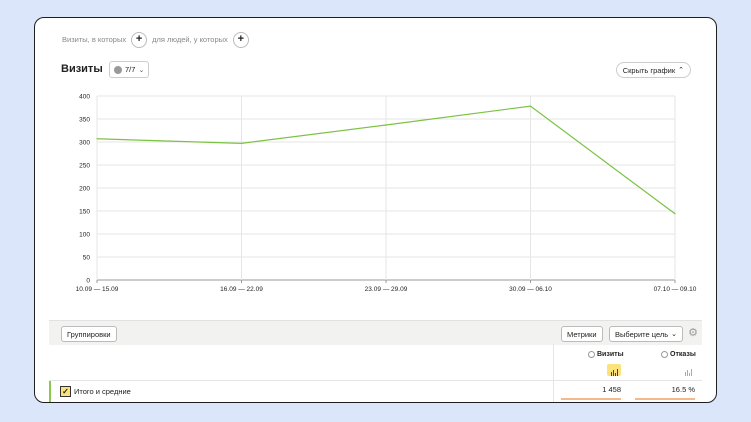 The height and width of the screenshot is (422, 751). Describe the element at coordinates (386, 289) in the screenshot. I see `x-tick-label: 23.09 — 29.09` at that location.